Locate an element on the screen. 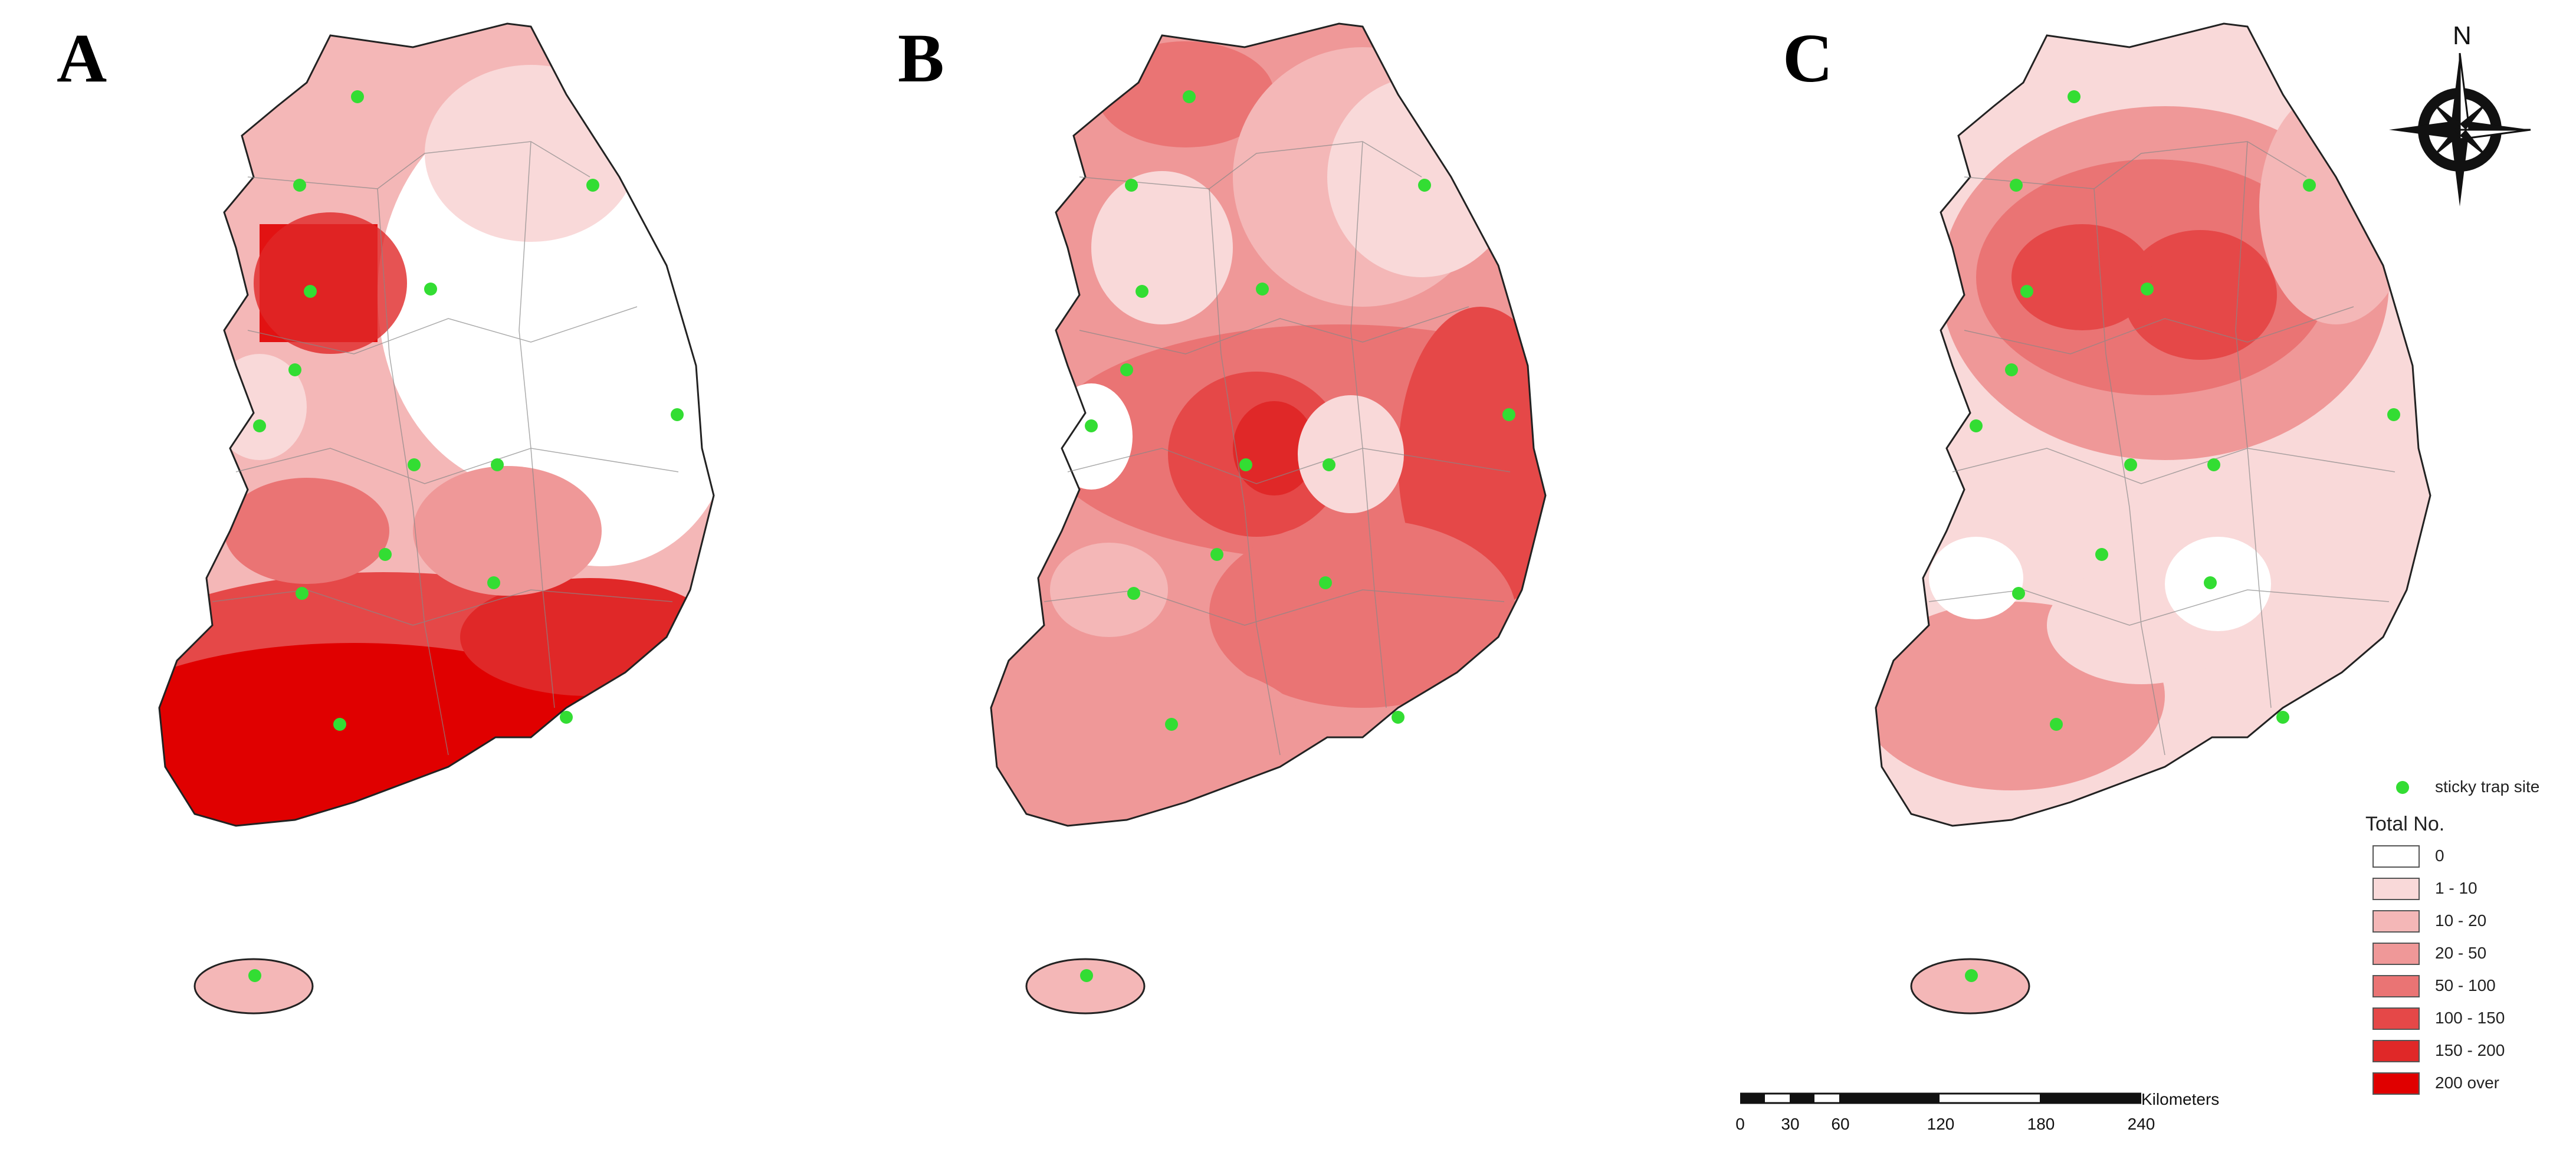  legend-class-row: 1 - 10 is located at coordinates (2465, 888).